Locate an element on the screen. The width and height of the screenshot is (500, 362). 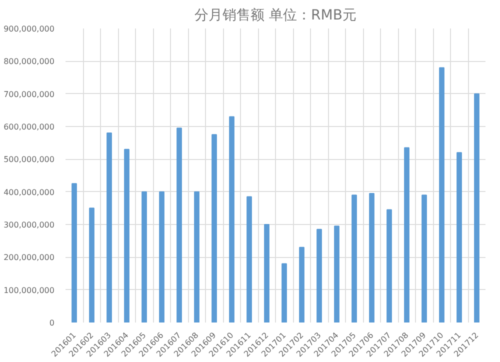
chart-title: 分月销售额 单位：RMB元 is located at coordinates (275, 16).